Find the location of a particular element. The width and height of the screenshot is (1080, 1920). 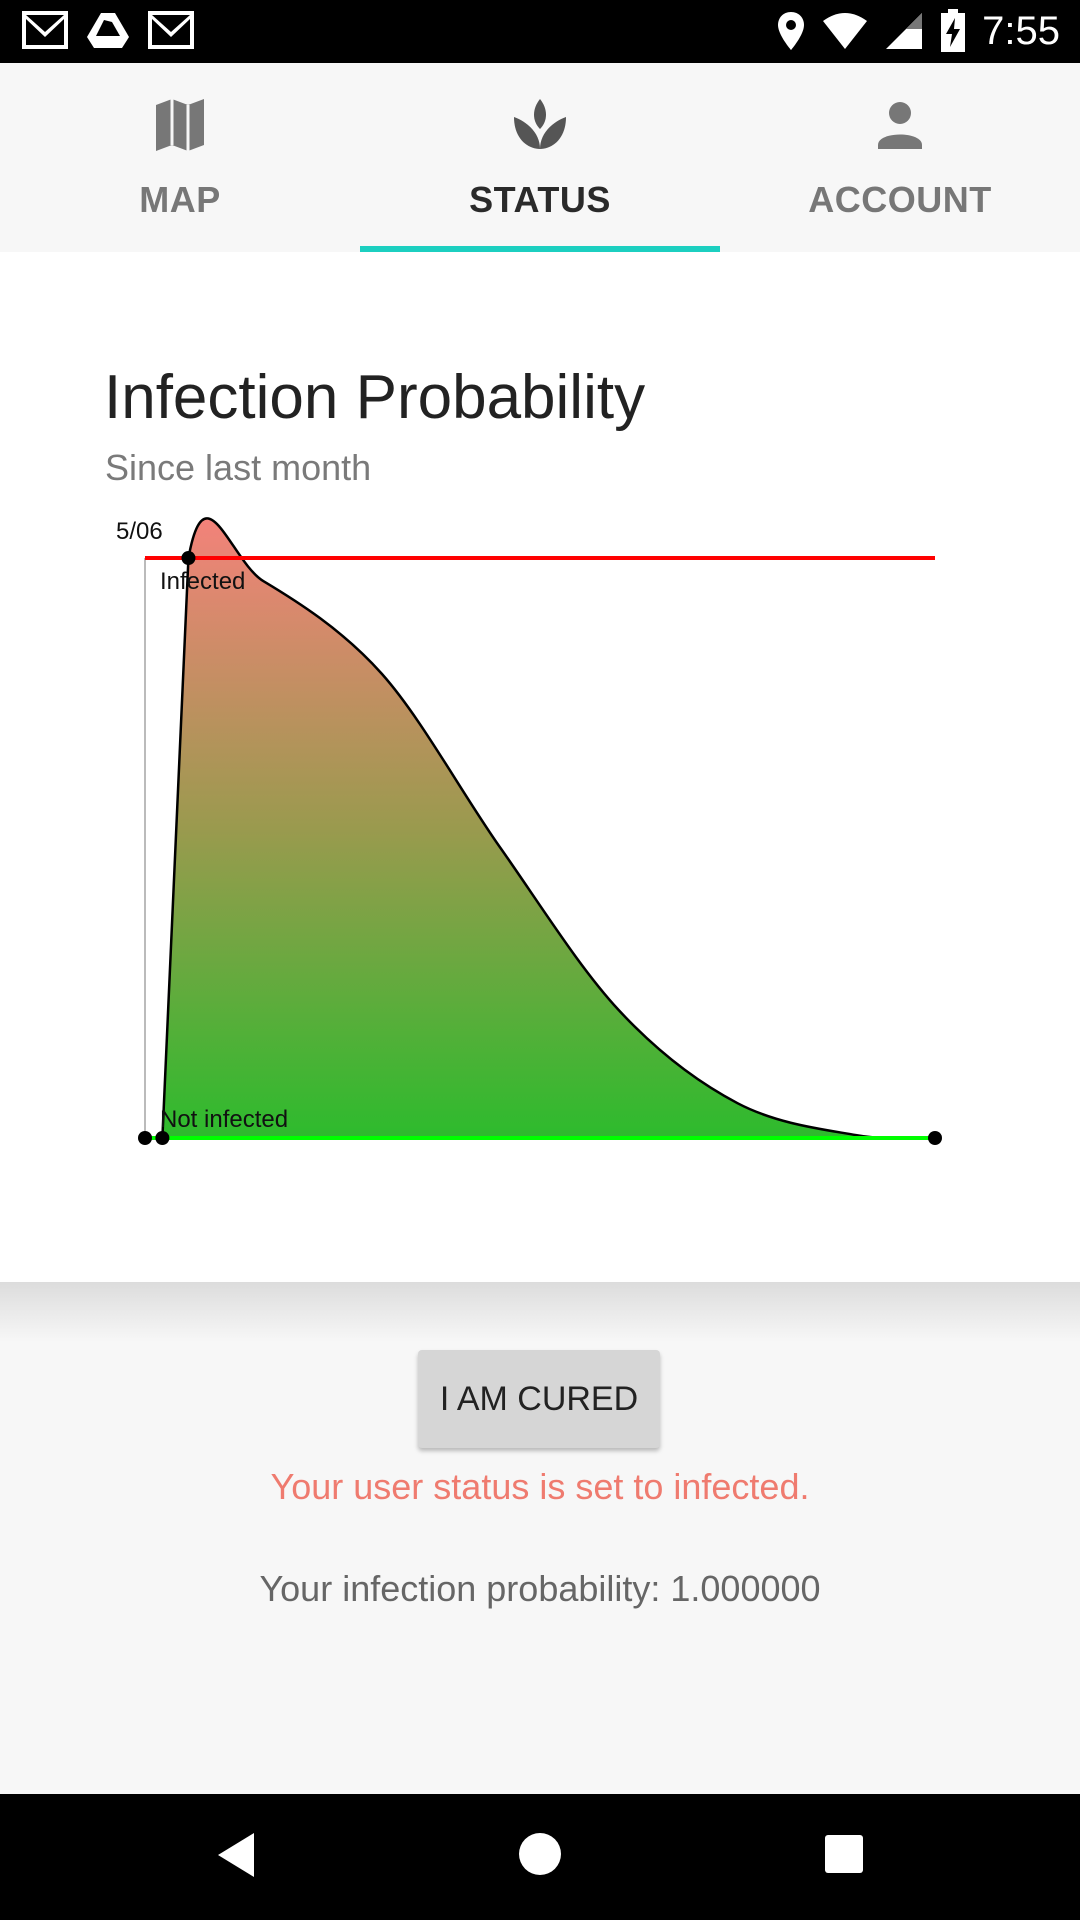

person-icon is located at coordinates (900, 125).